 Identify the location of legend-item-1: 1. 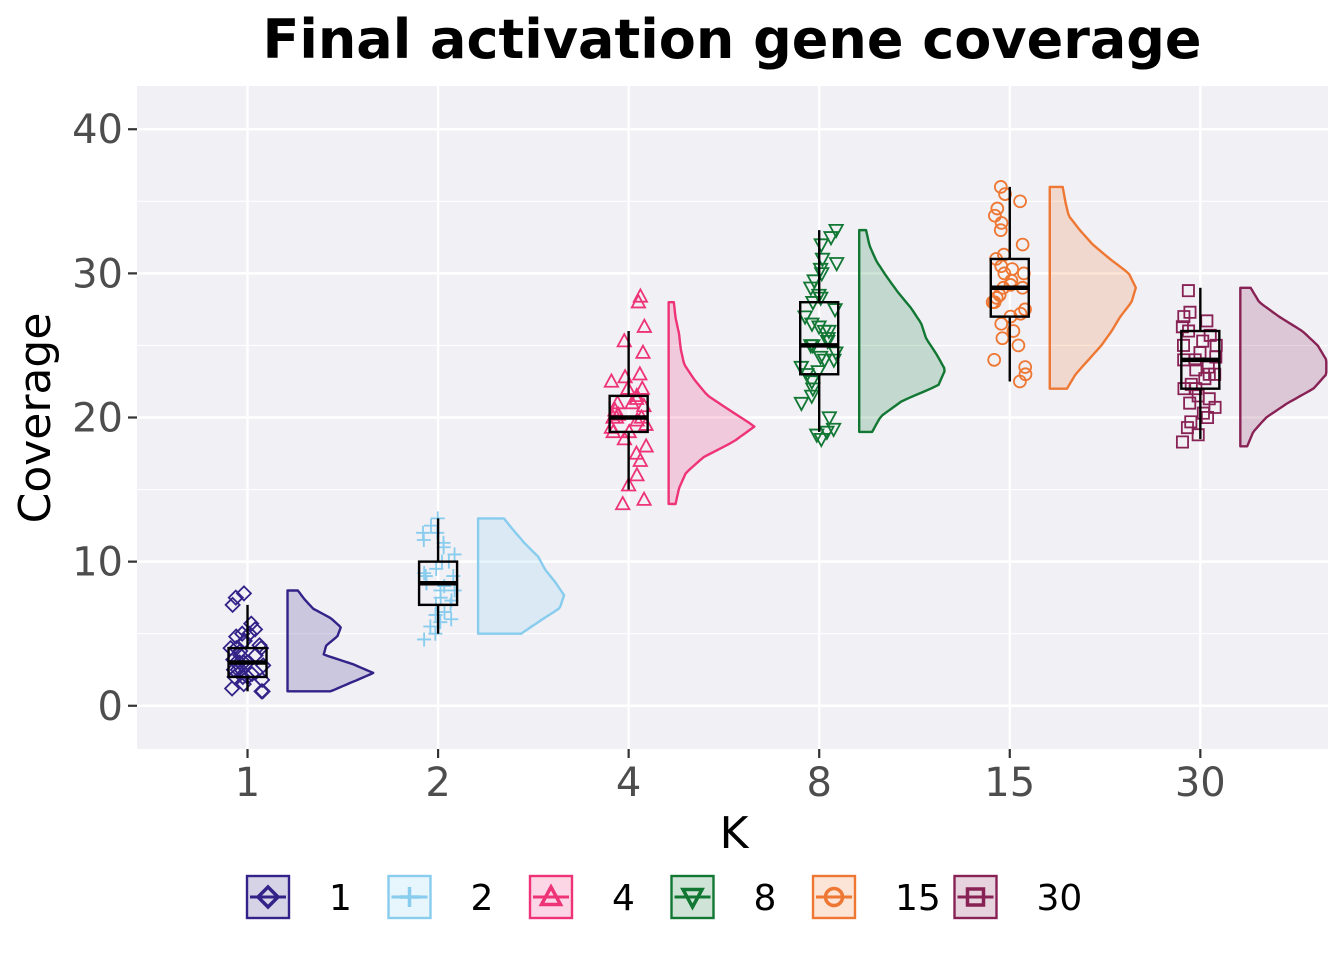
(298, 897).